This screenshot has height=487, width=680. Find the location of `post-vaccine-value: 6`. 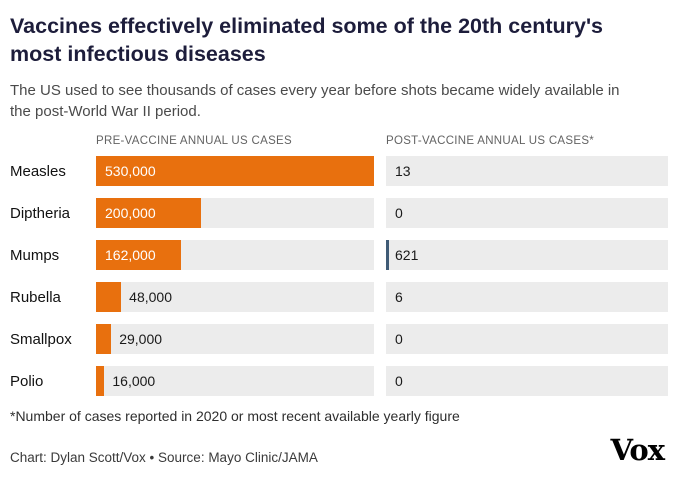

post-vaccine-value: 6 is located at coordinates (399, 297).